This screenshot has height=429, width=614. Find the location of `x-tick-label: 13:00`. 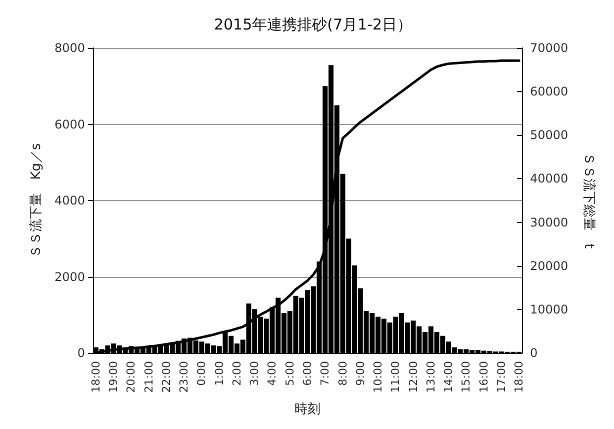

x-tick-label: 13:00 is located at coordinates (431, 377).